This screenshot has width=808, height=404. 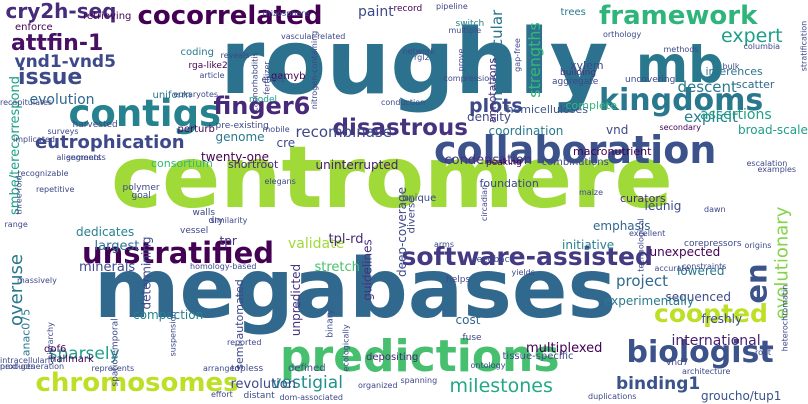 I want to click on cloud-word: descent, so click(x=707, y=86).